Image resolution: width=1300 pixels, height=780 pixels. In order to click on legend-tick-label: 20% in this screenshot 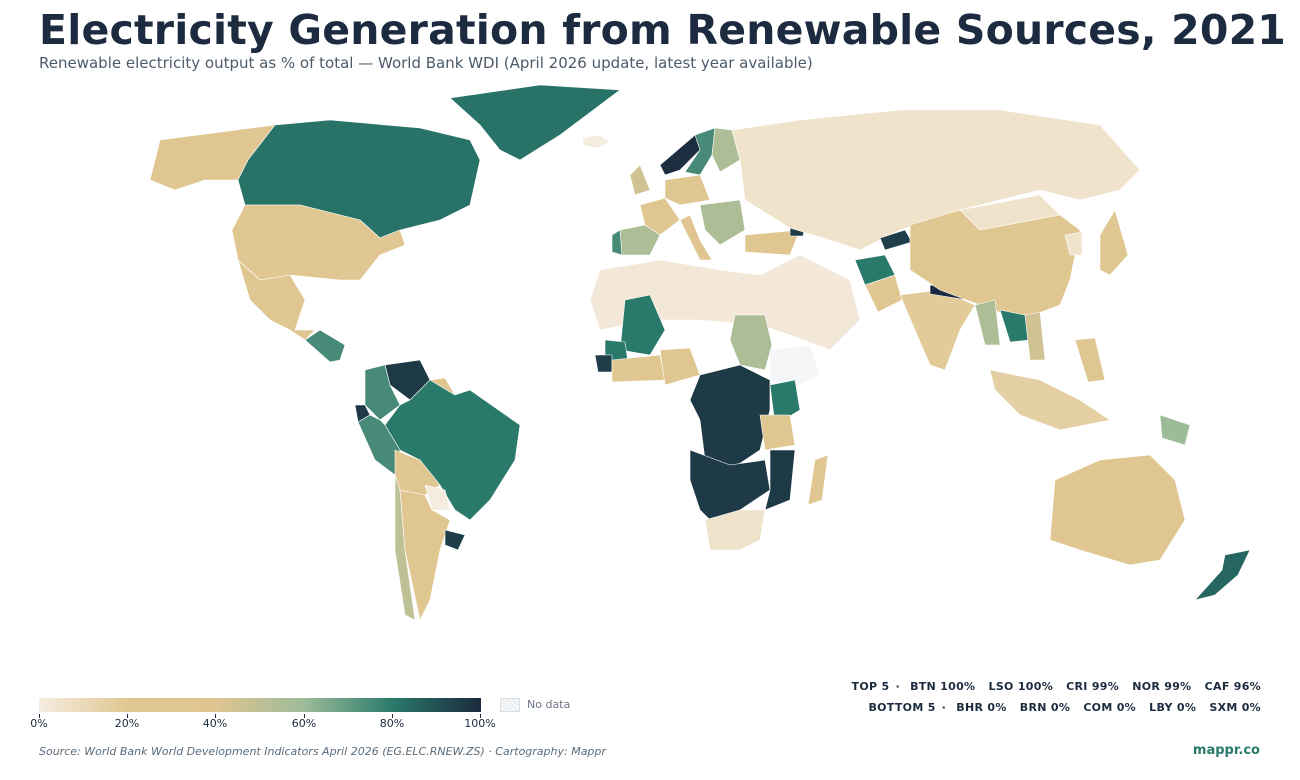, I will do `click(127, 723)`.